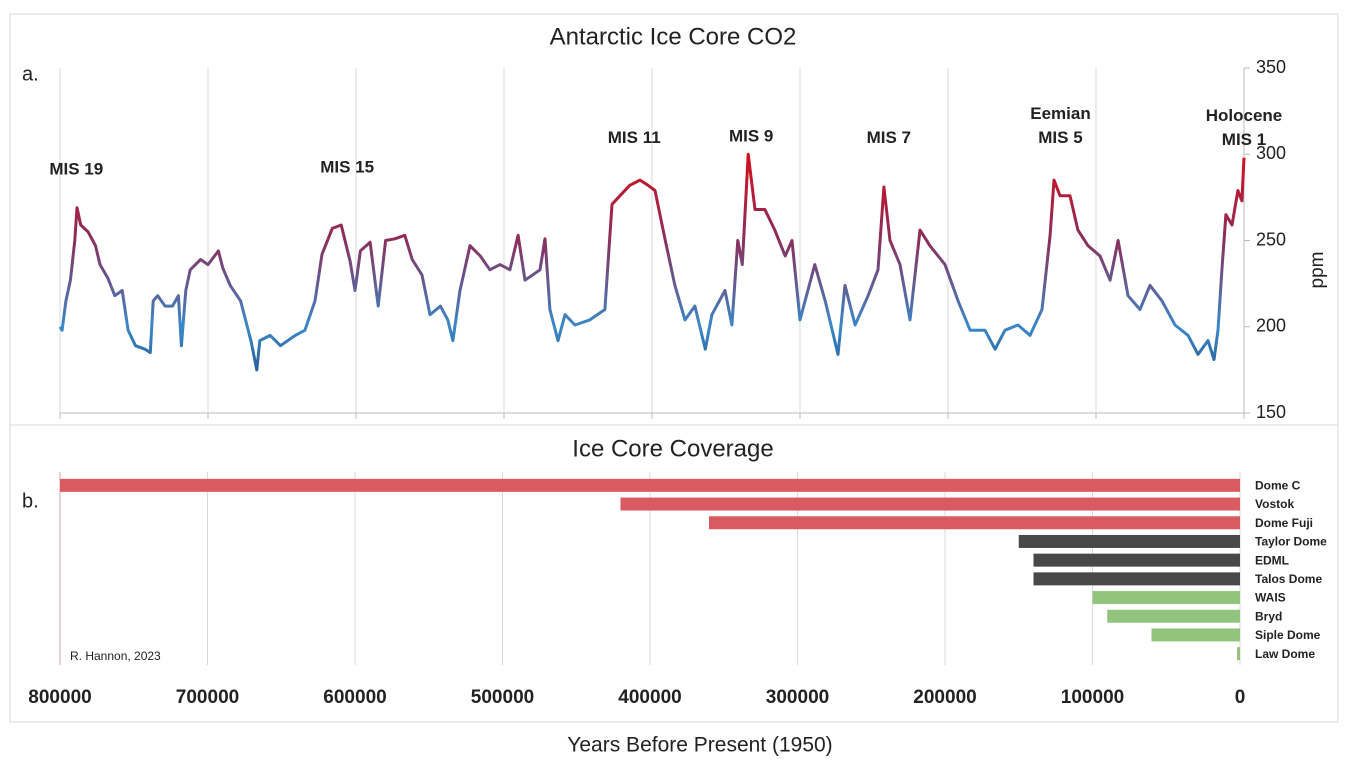 This screenshot has width=1348, height=774. What do you see at coordinates (1288, 579) in the screenshot?
I see `category-label: Talos Dome` at bounding box center [1288, 579].